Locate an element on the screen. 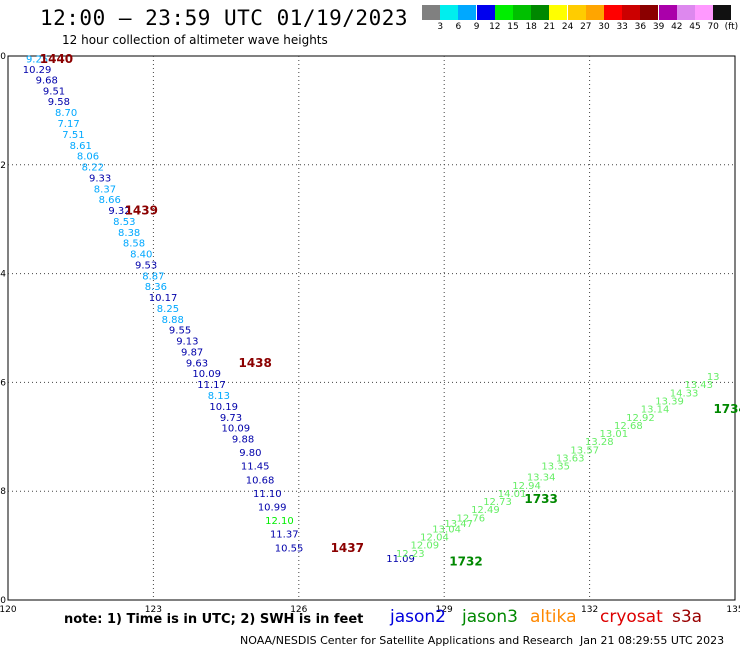 The height and width of the screenshot is (650, 740). y-tick-label: -60 is located at coordinates (3, 601).